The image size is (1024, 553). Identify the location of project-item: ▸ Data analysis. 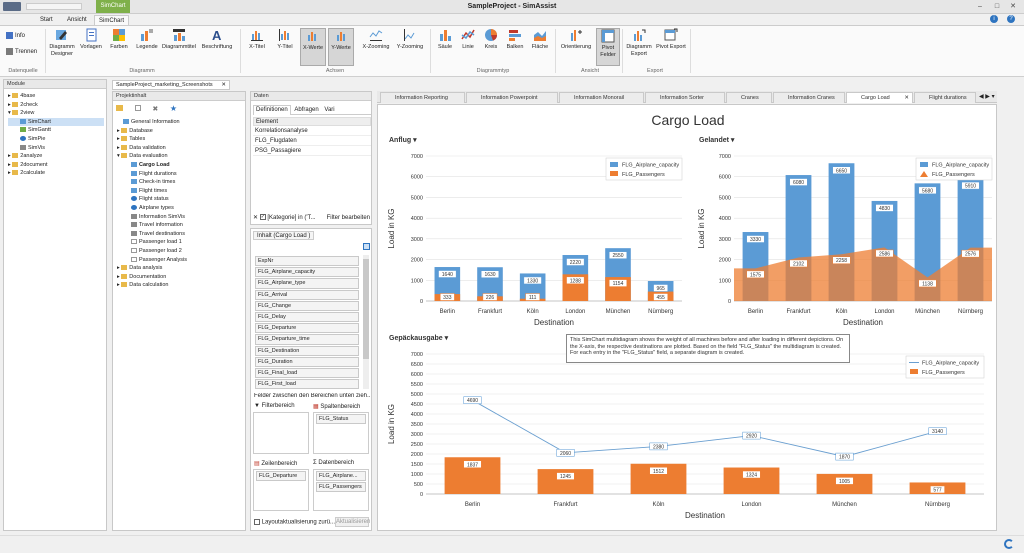
(140, 268).